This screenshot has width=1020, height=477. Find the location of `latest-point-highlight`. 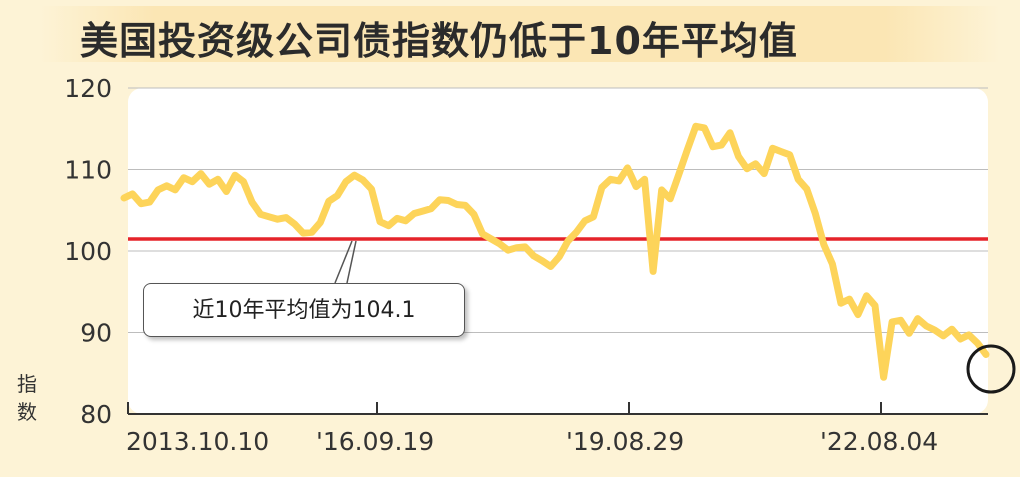

latest-point-highlight is located at coordinates (991, 369).